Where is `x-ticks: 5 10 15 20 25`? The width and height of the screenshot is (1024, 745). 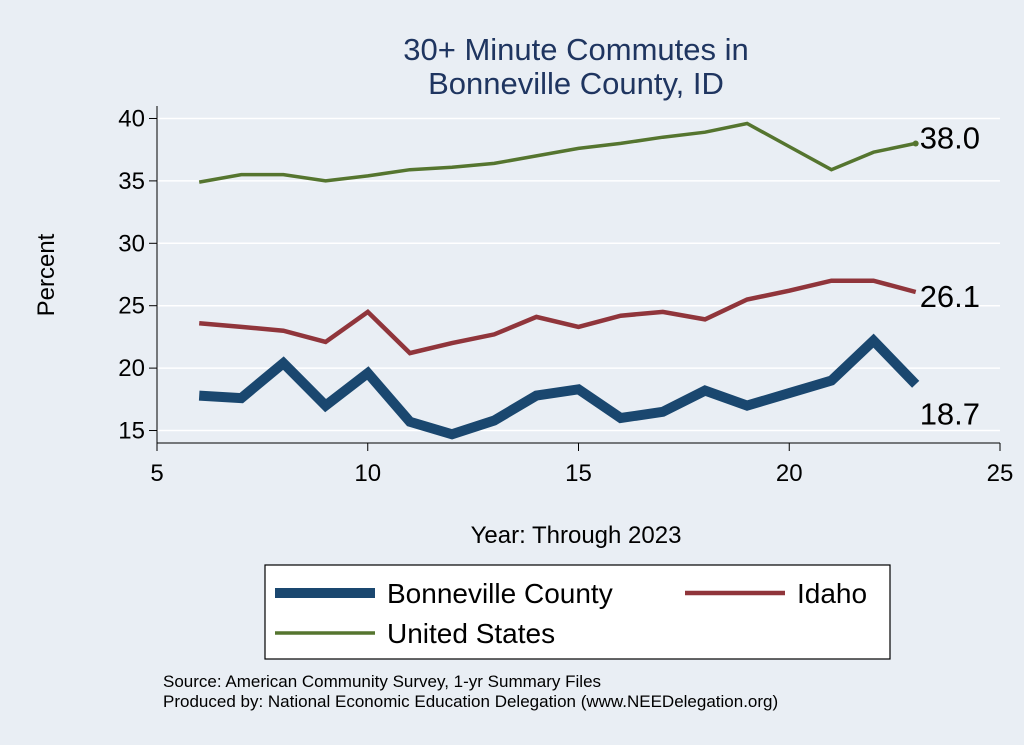 x-ticks: 5 10 15 20 25 is located at coordinates (581, 465).